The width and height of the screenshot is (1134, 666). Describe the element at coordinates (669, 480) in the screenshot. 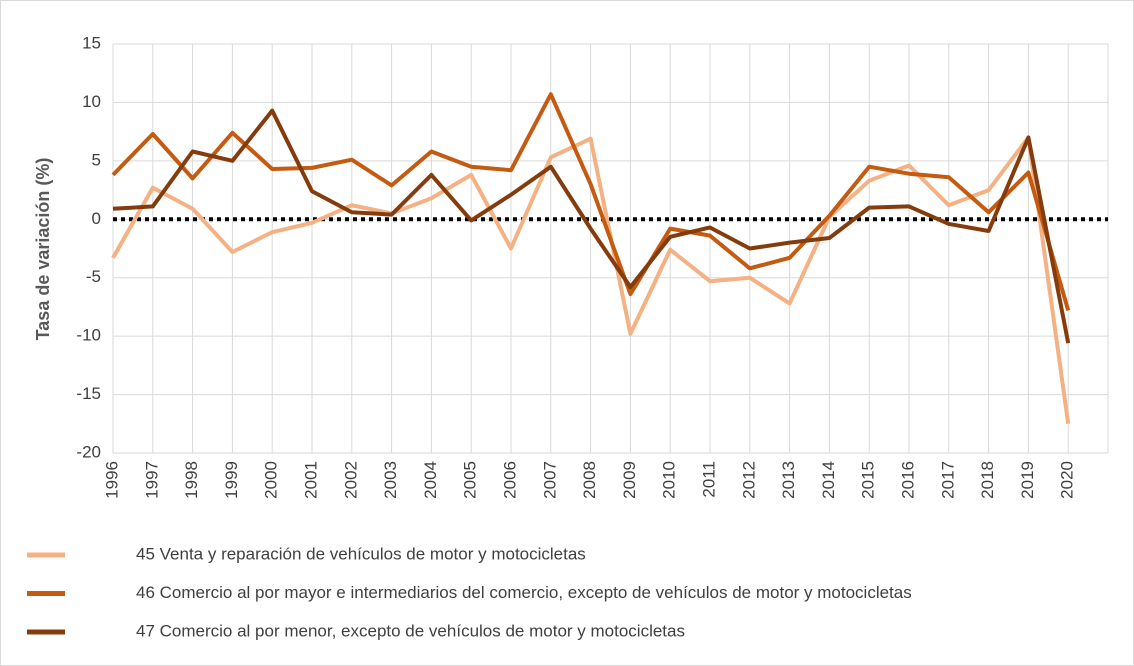

I see `x-tick-label: 2010` at that location.